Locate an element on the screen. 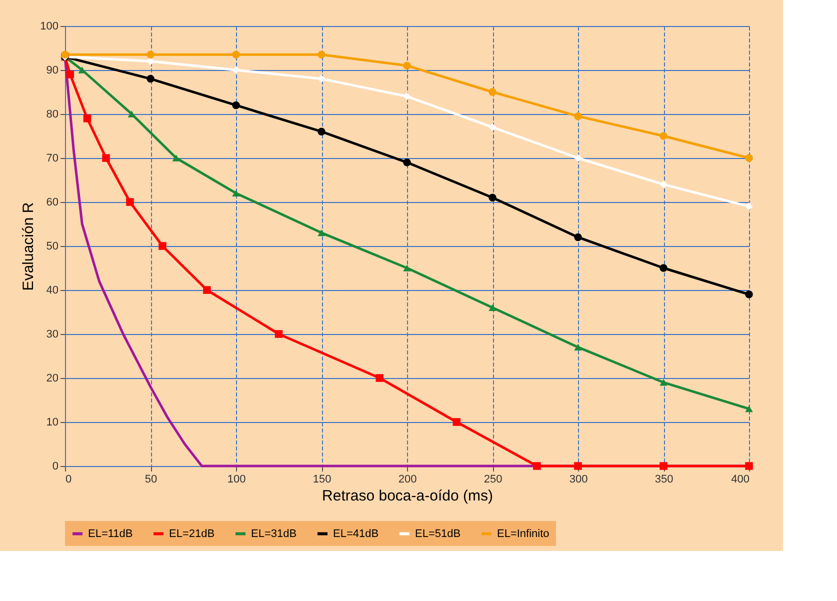  legend-label: EL=31dB is located at coordinates (274, 534).